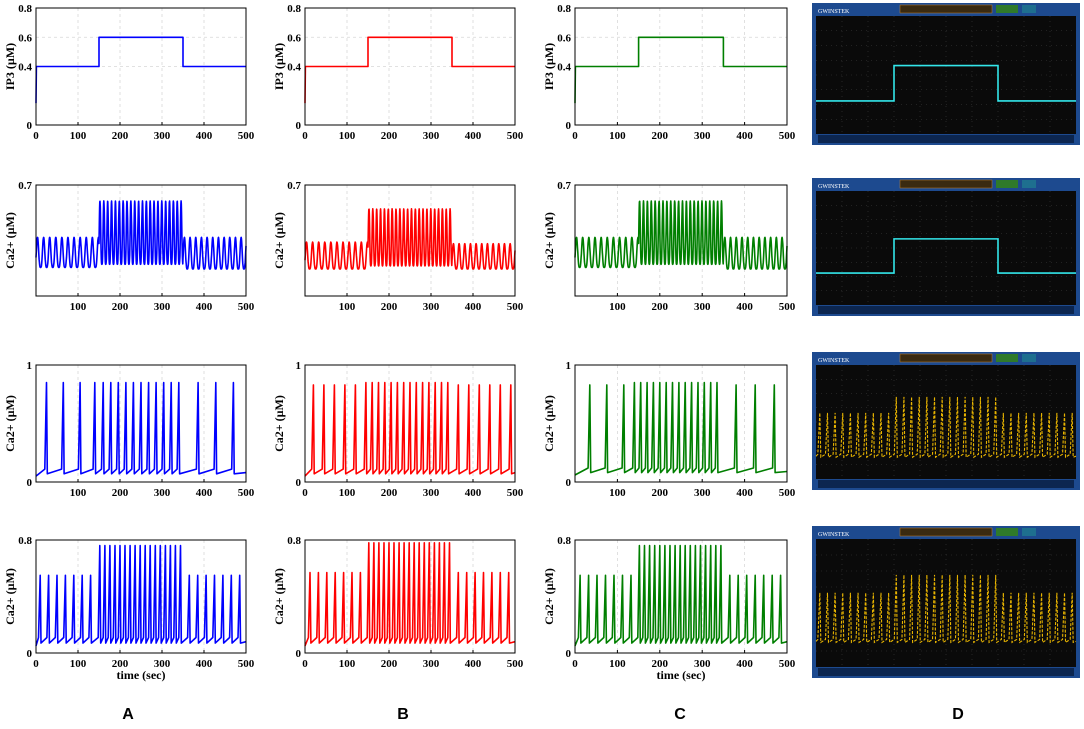  I want to click on oscilloscope-screen-3: GWINSTEK, so click(946, 421).